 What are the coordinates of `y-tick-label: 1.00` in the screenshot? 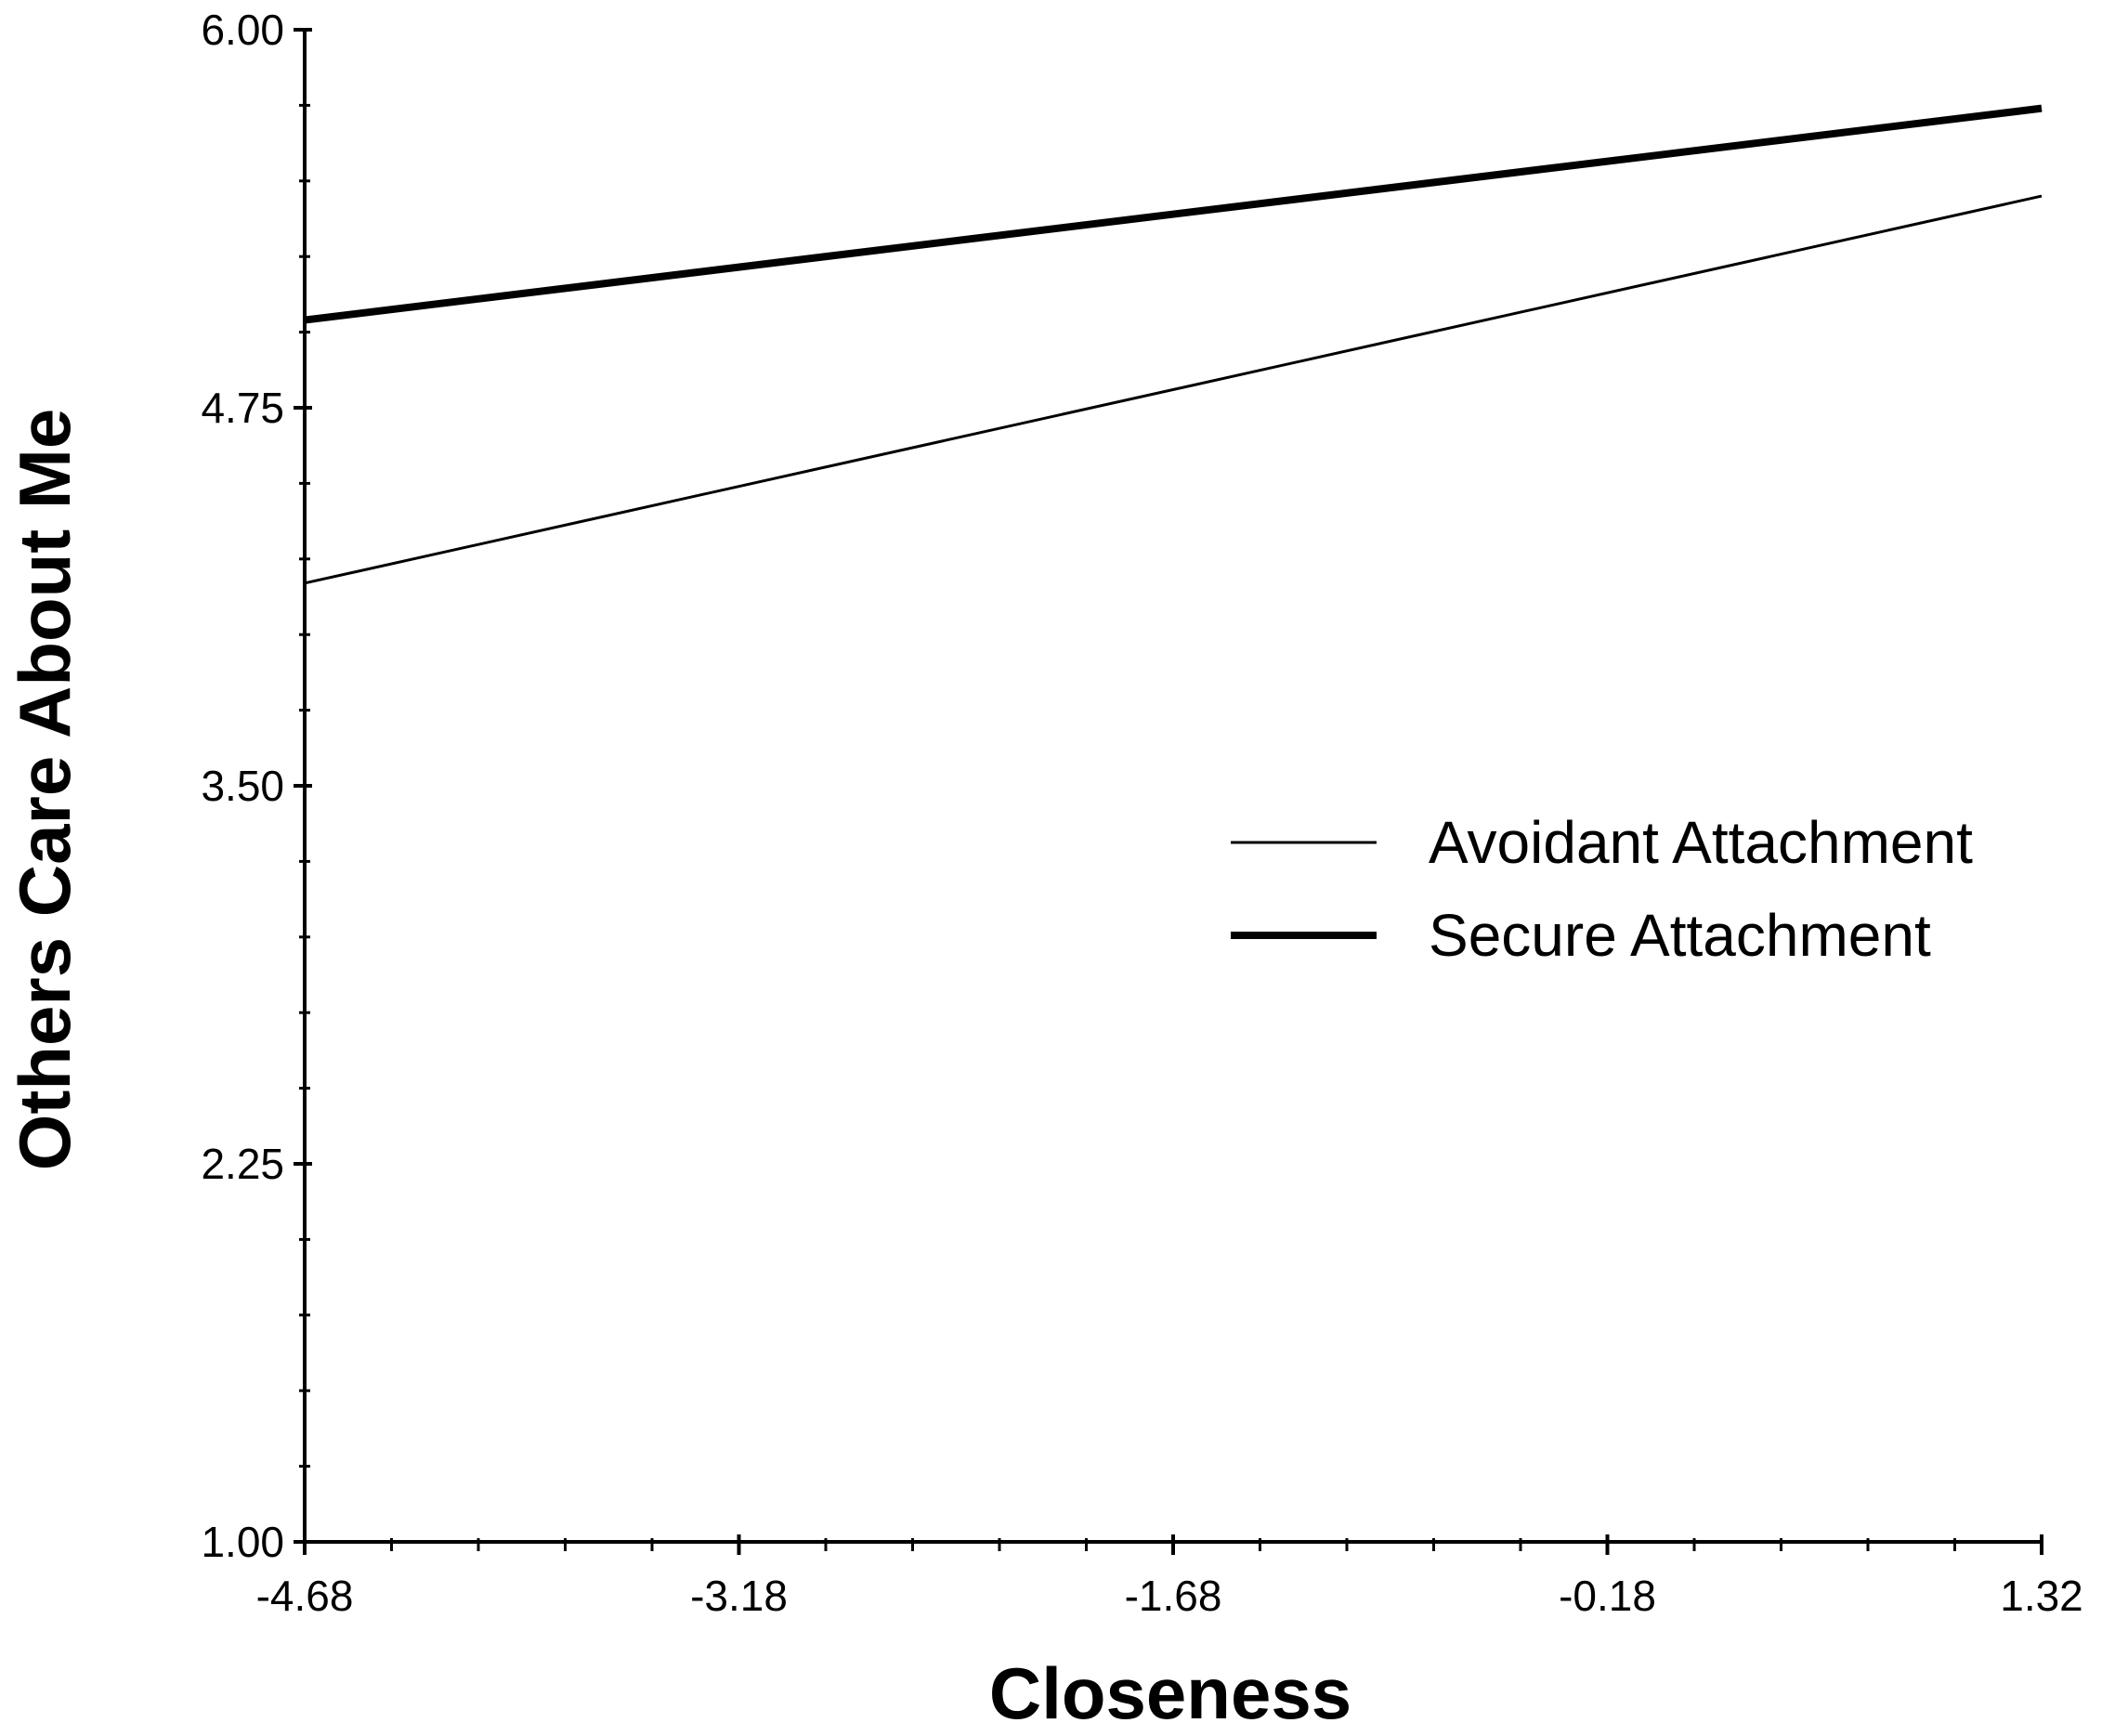 It's located at (242, 1542).